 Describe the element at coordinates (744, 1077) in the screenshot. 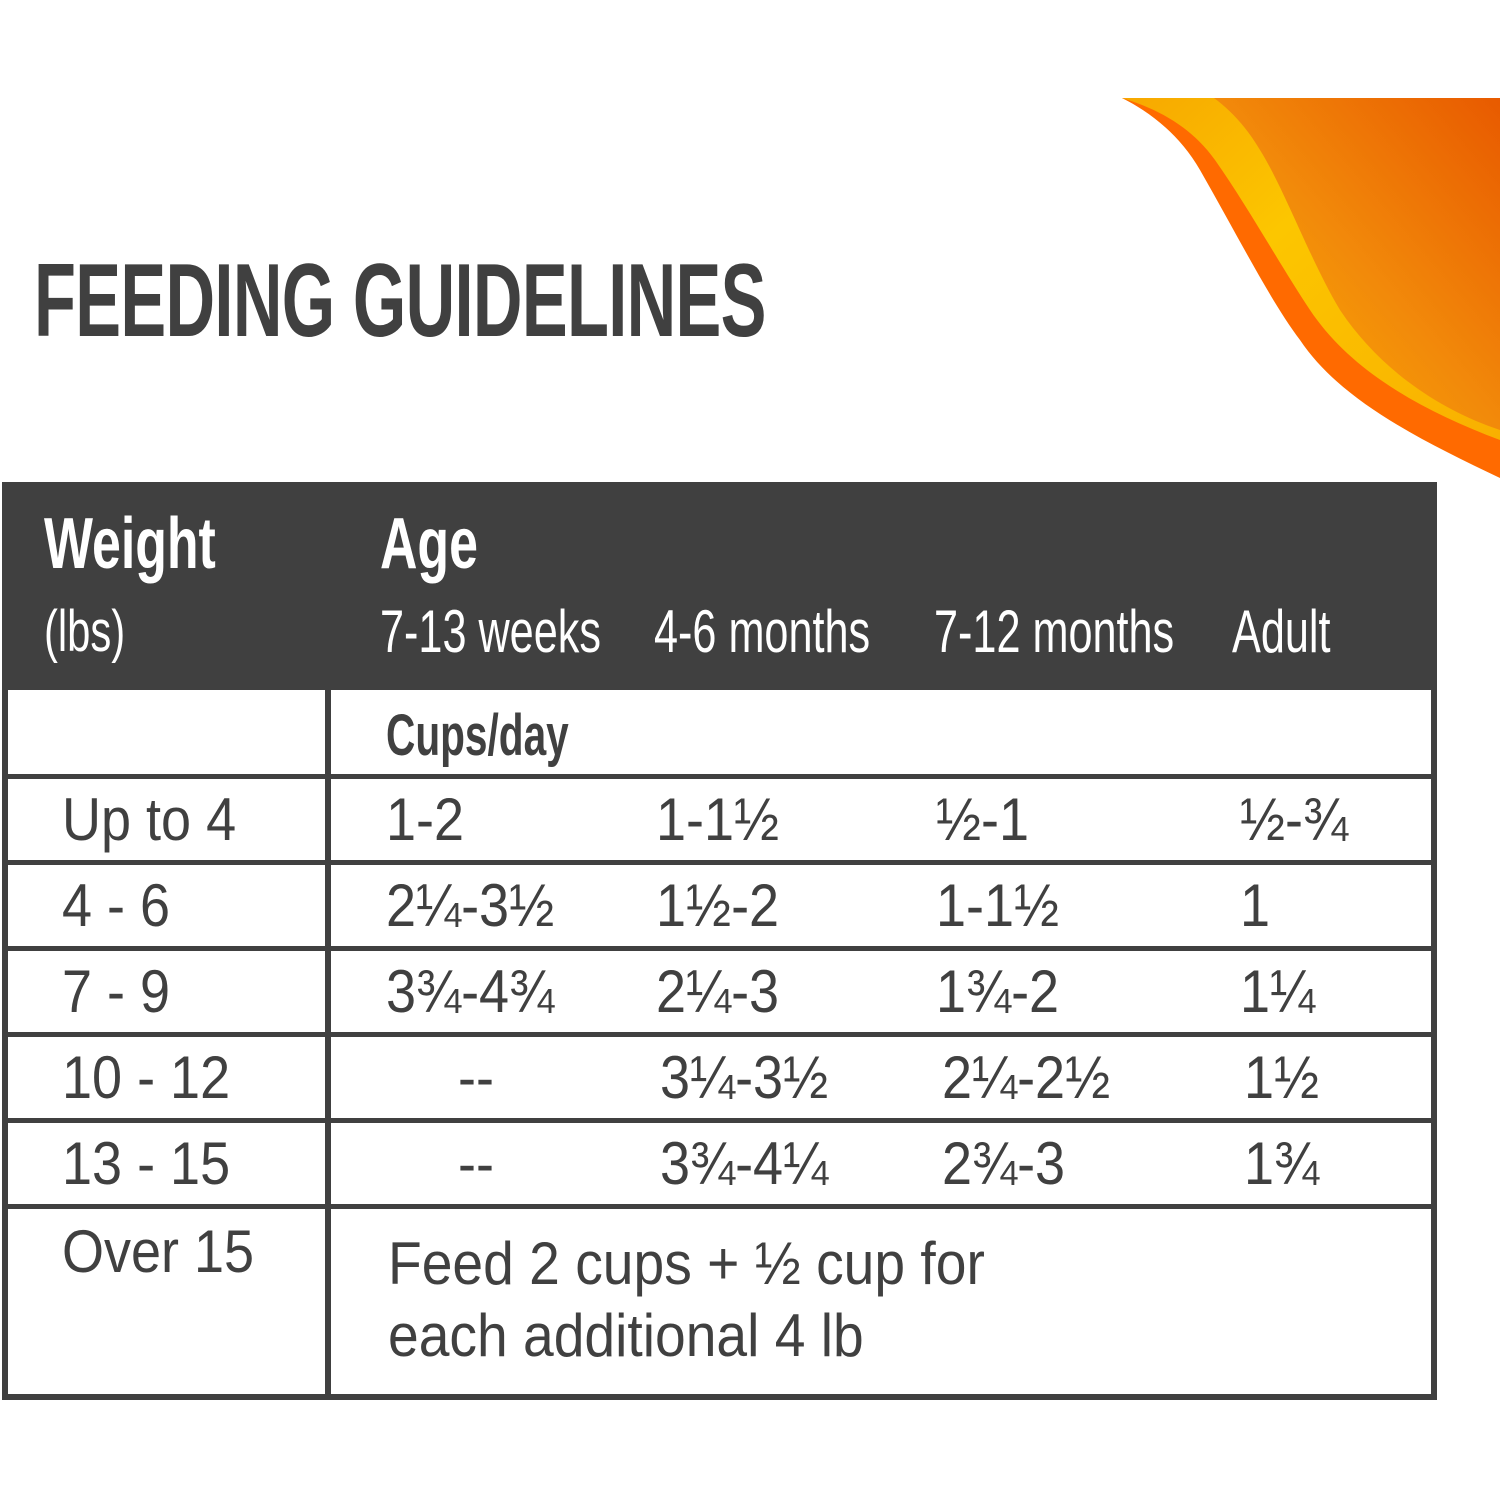

I see `value-cell: 3¼-3½` at that location.